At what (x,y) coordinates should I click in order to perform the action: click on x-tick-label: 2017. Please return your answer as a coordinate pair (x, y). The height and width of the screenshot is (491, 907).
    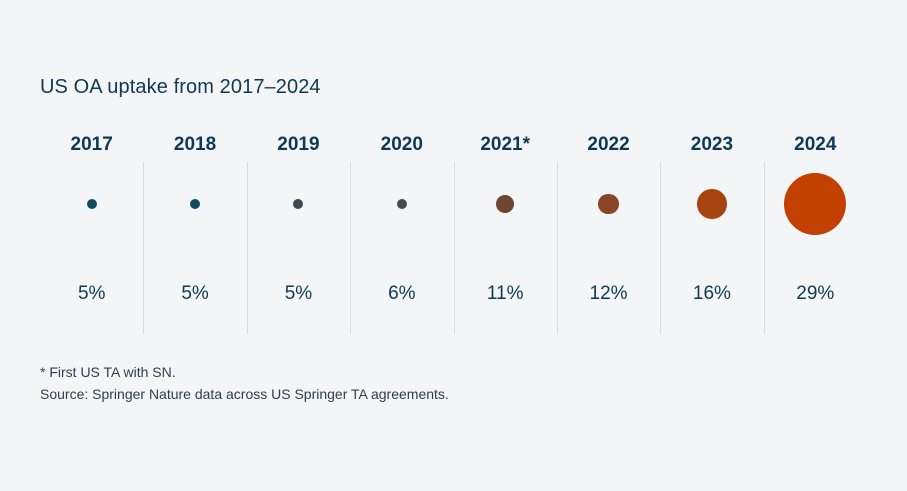
    Looking at the image, I should click on (91, 144).